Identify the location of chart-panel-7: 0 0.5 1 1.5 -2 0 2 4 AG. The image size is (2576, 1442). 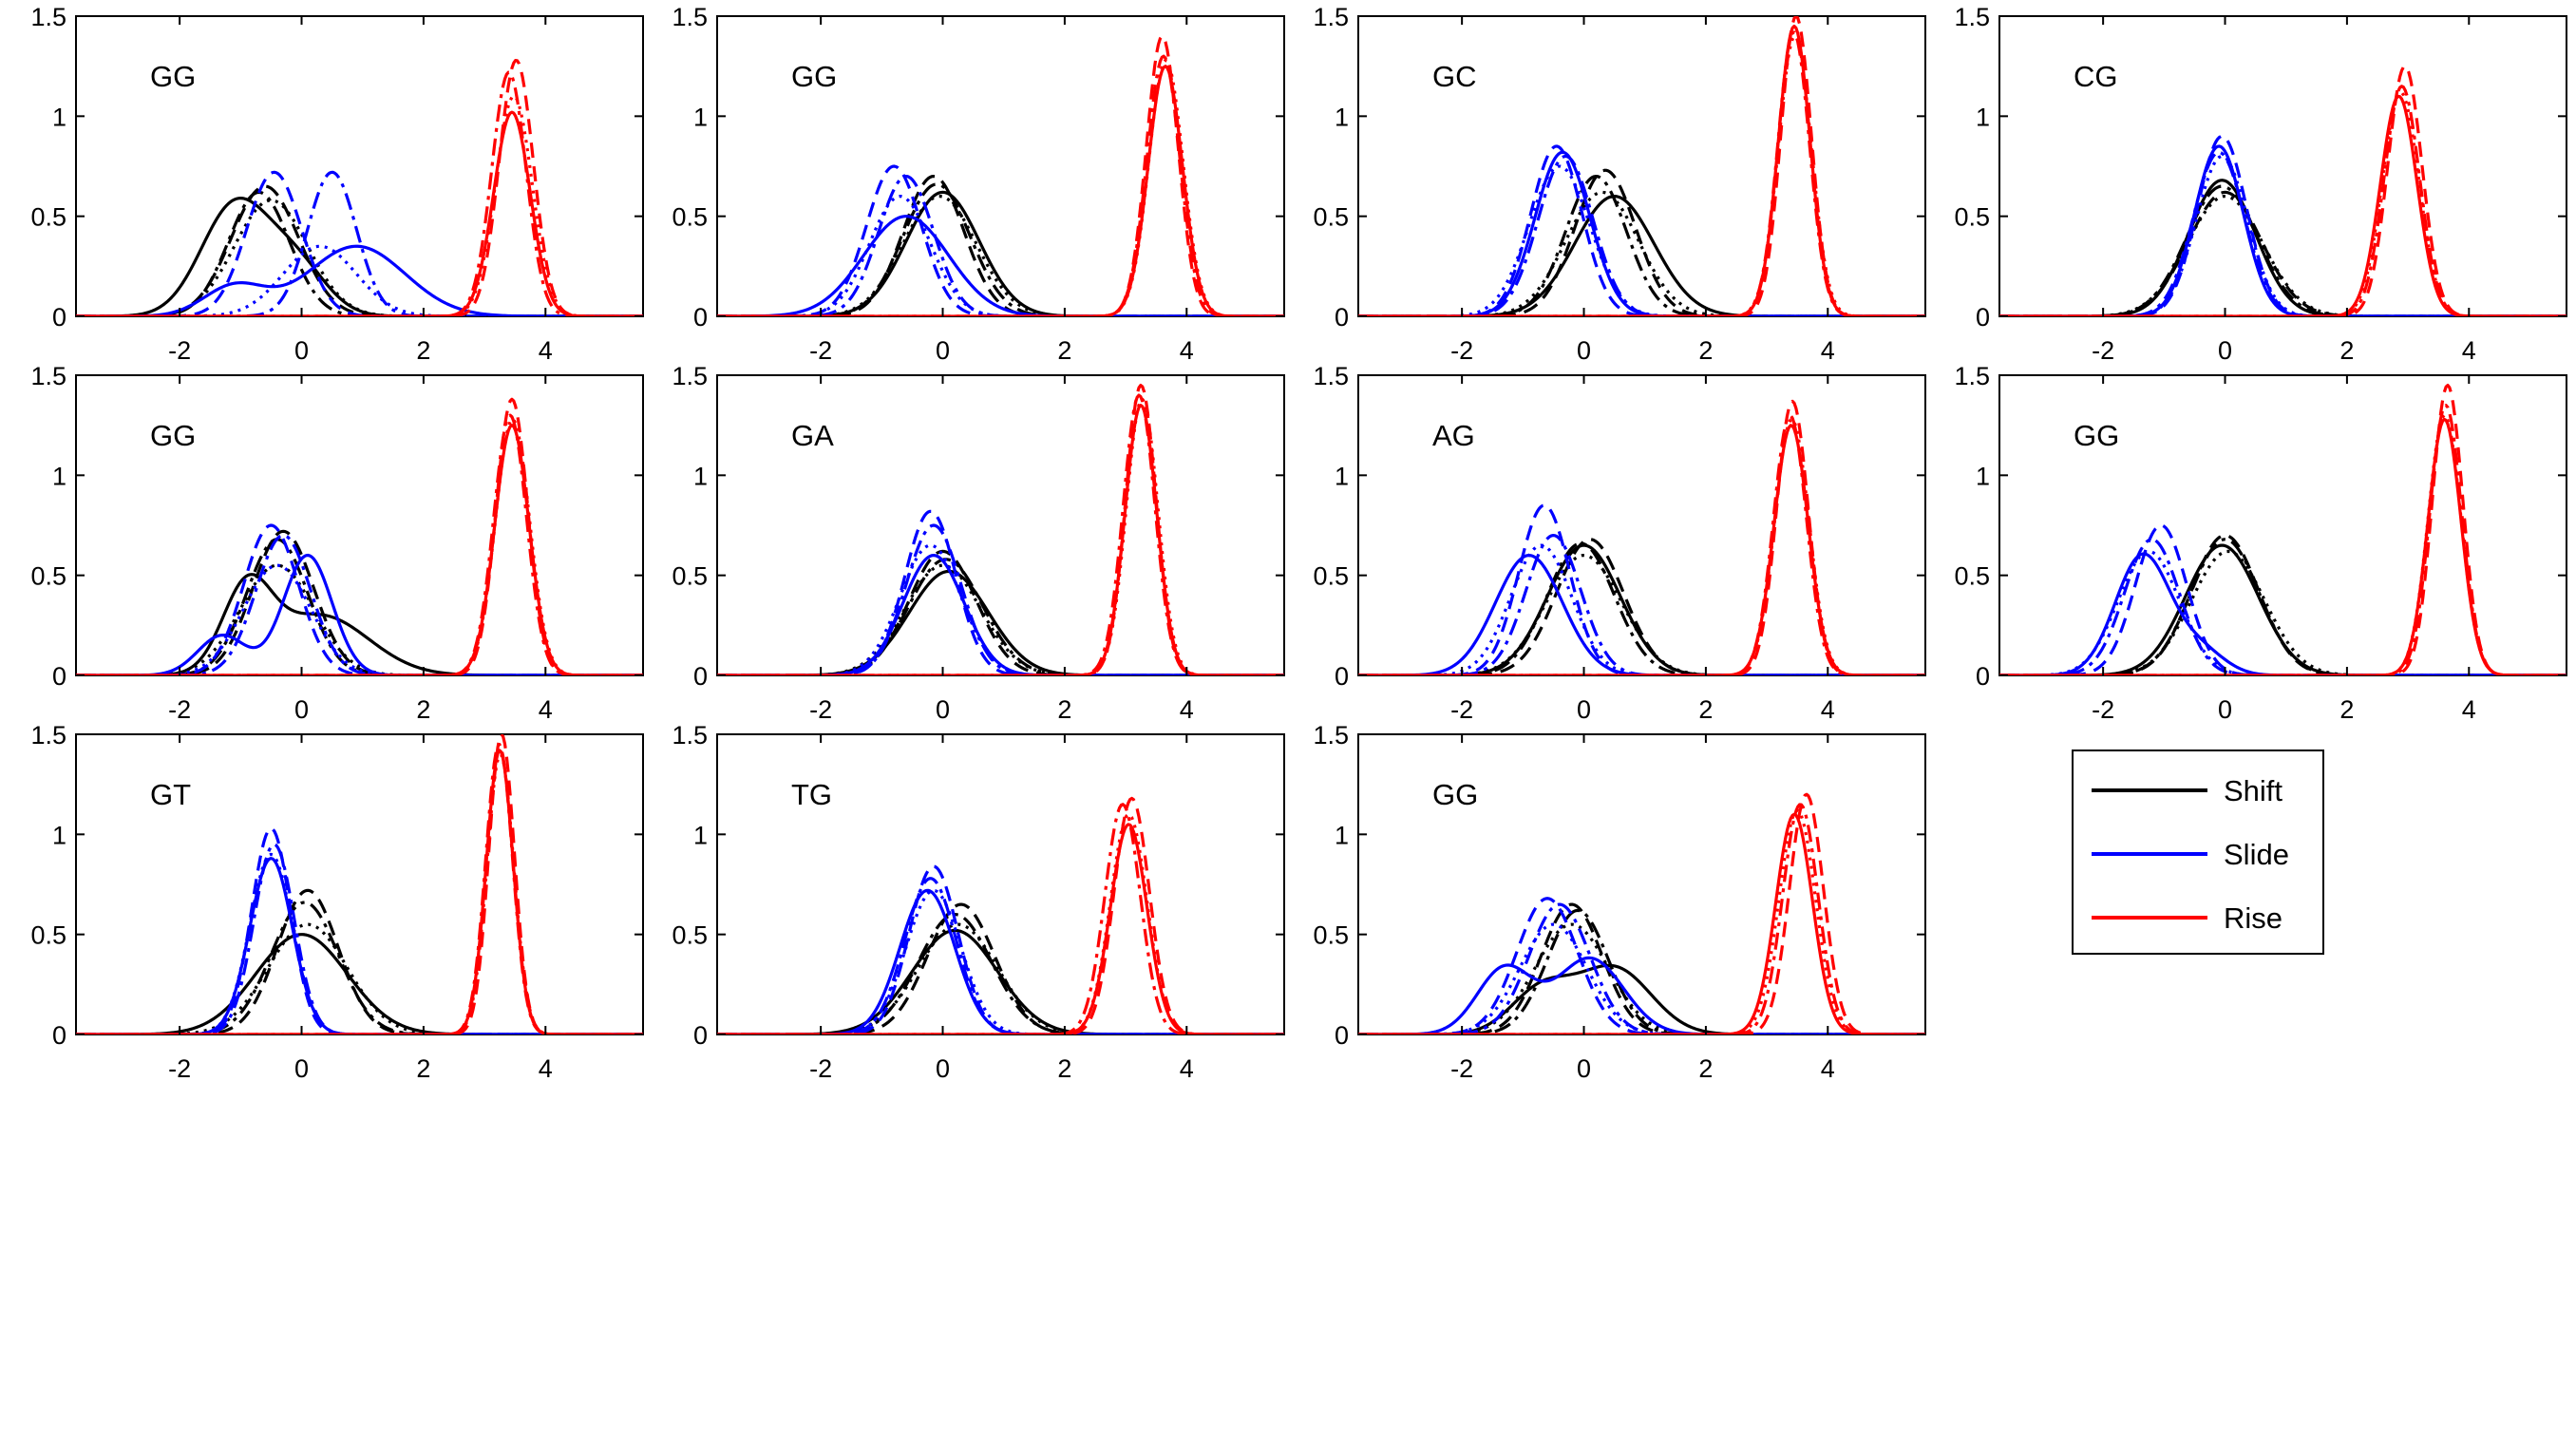
(1619, 543).